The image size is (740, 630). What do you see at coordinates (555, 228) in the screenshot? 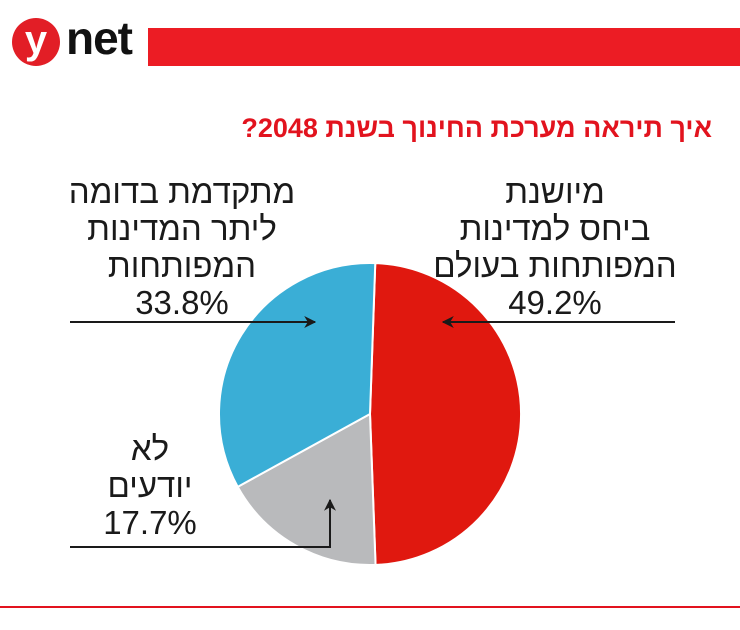
I see `slice-label-line: ביחס למדינות` at bounding box center [555, 228].